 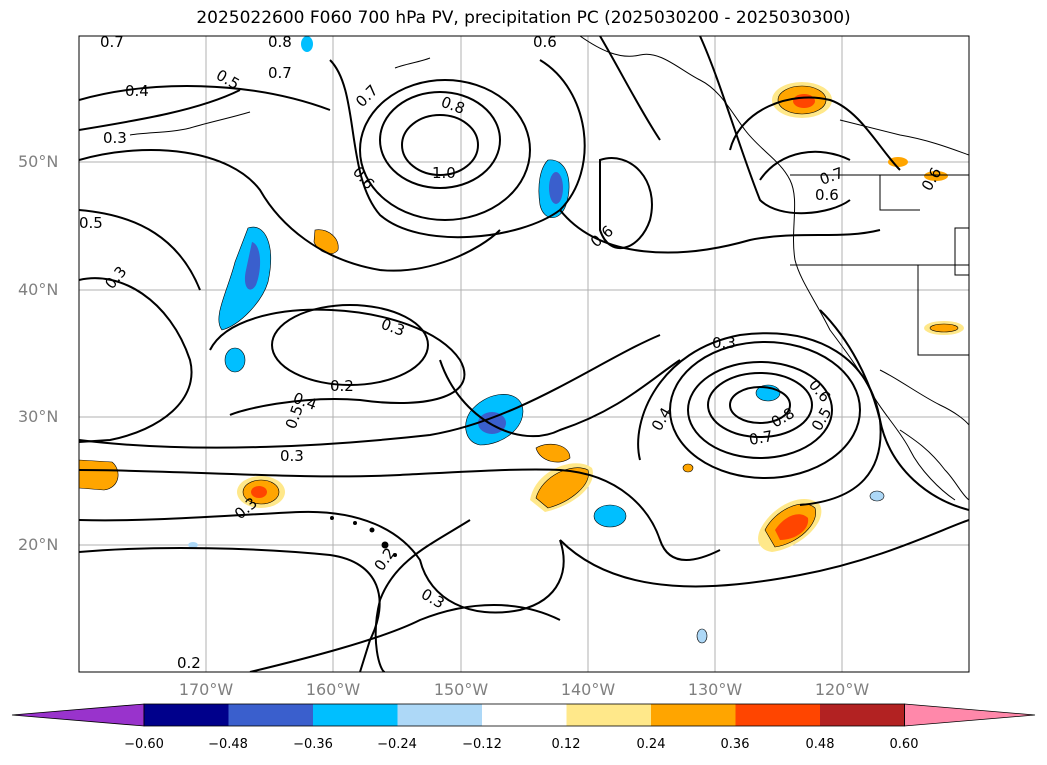 What do you see at coordinates (38, 289) in the screenshot?
I see `lat-label: 40°N` at bounding box center [38, 289].